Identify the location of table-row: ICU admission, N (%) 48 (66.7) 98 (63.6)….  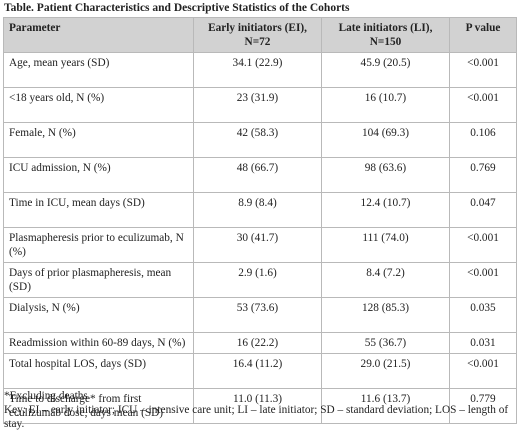
(260, 175).